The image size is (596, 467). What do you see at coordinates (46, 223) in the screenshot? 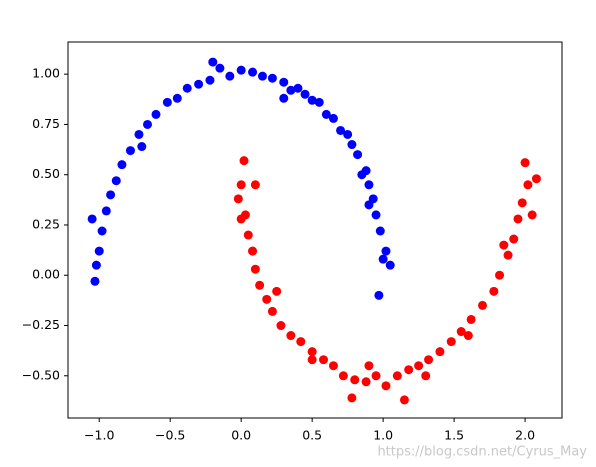
I see `y-tick-label: 0.25` at bounding box center [46, 223].